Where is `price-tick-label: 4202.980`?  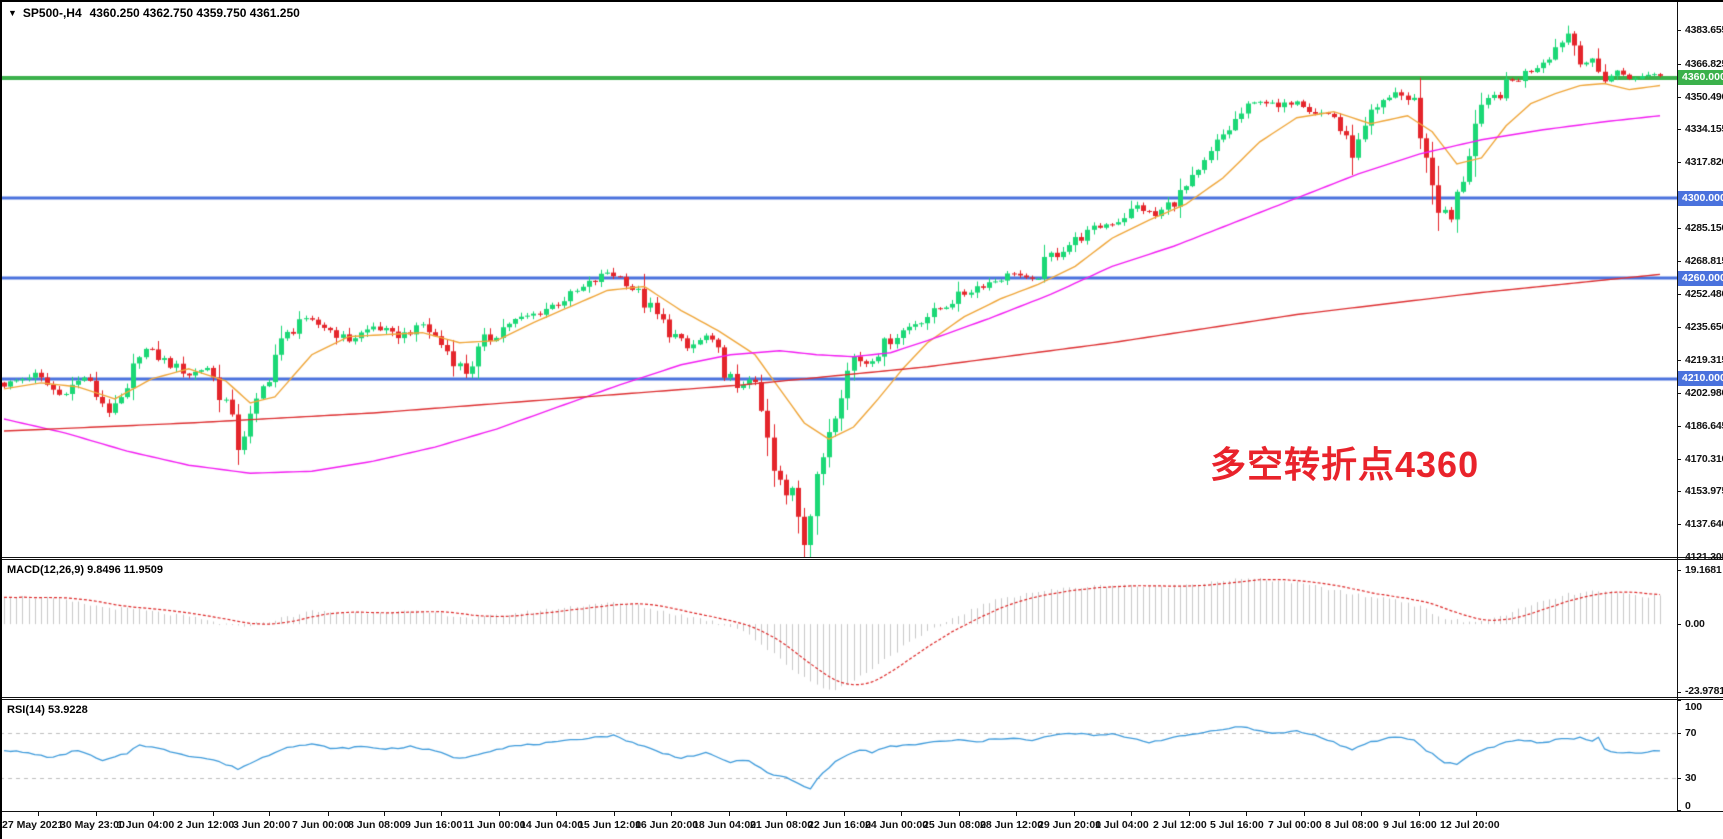 price-tick-label: 4202.980 is located at coordinates (1704, 392).